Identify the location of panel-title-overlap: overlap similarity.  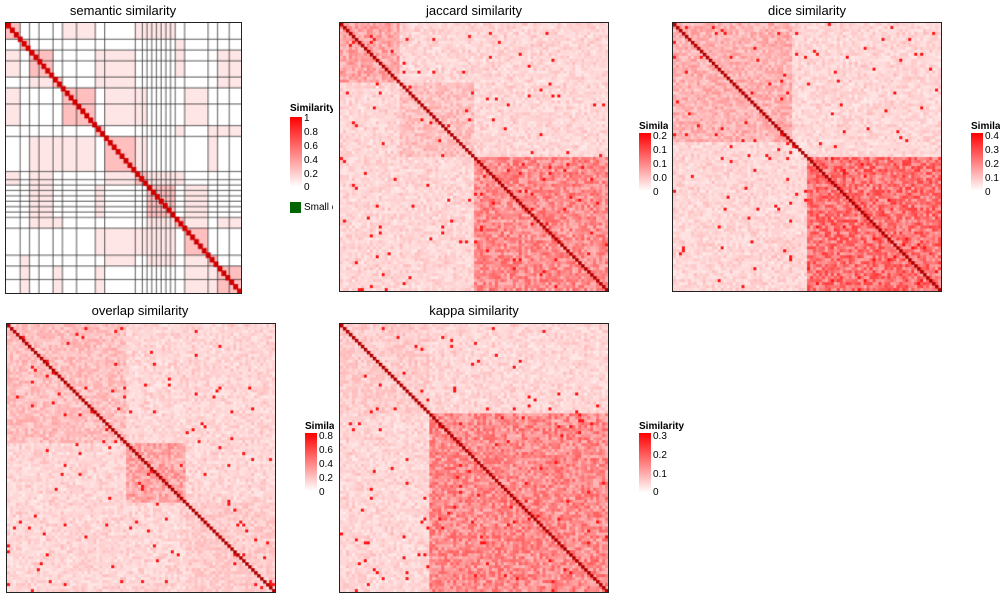
(140, 310).